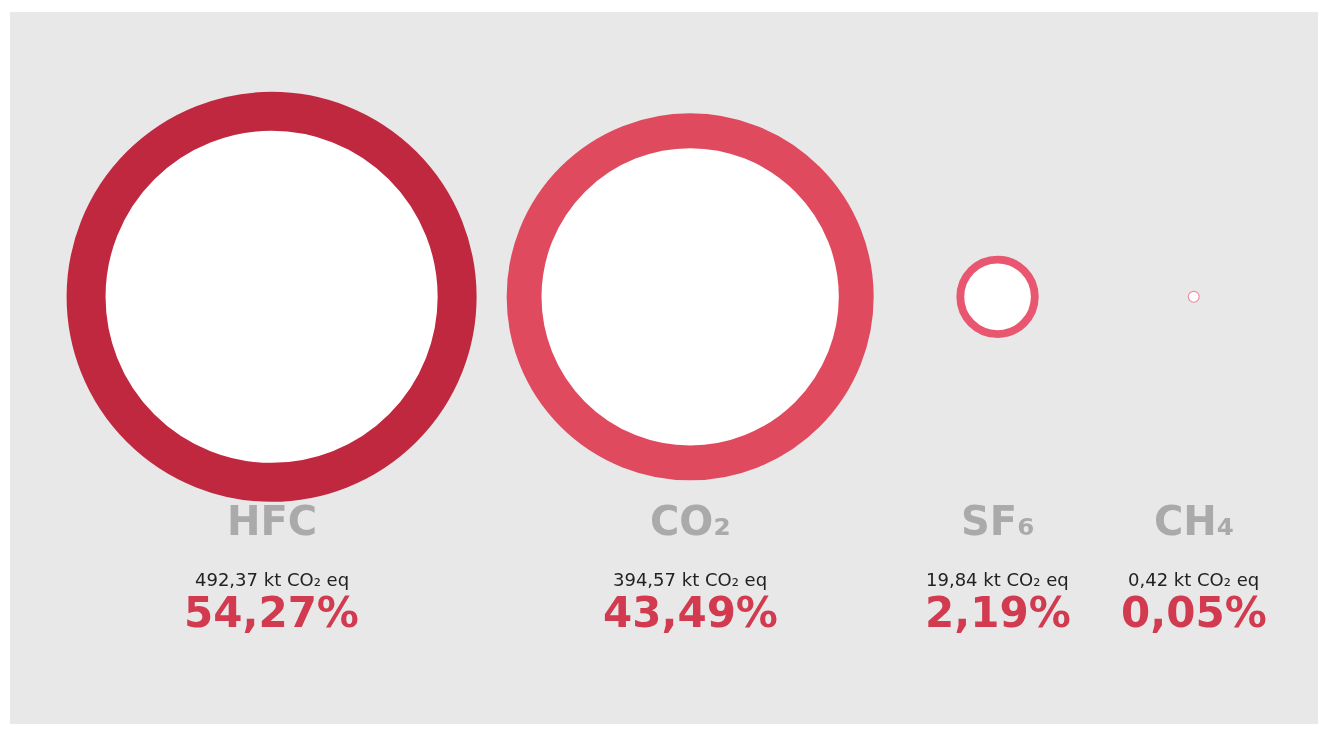 This screenshot has width=1328, height=735. I want to click on category-label: HFC, so click(272, 521).